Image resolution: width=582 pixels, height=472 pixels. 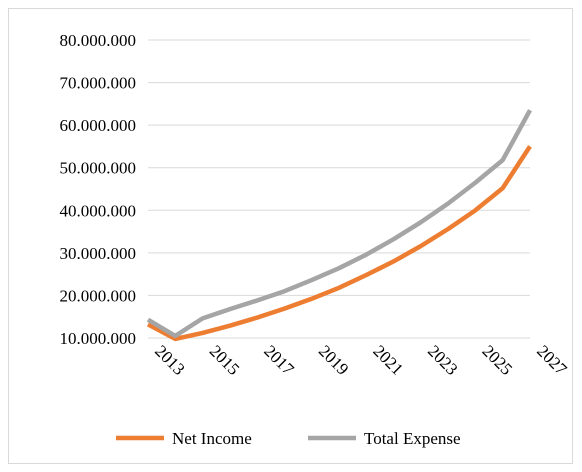 What do you see at coordinates (497, 359) in the screenshot?
I see `x-tick-label: 2025` at bounding box center [497, 359].